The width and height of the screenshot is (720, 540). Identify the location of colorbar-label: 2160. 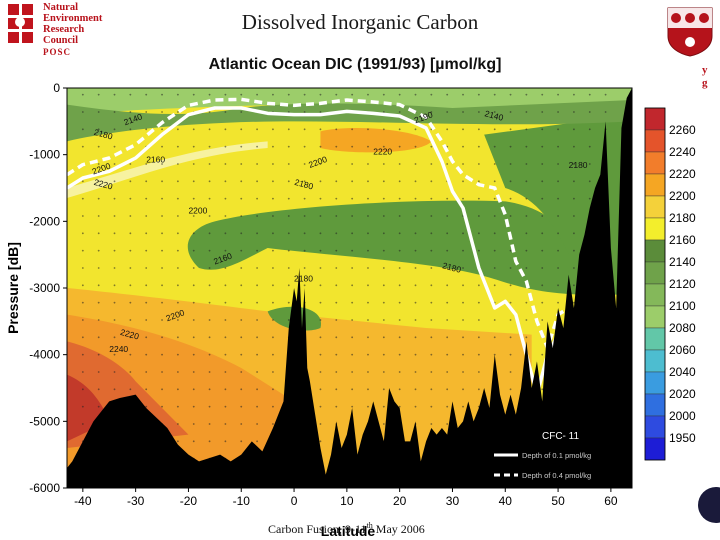
(682, 240).